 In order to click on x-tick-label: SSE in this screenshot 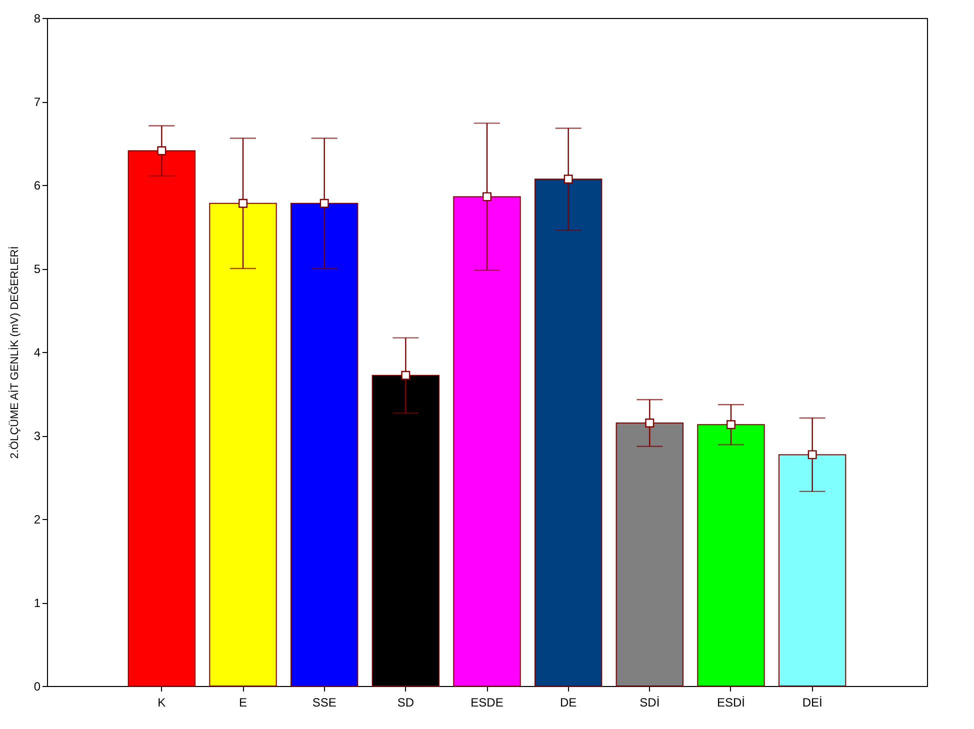, I will do `click(324, 703)`.